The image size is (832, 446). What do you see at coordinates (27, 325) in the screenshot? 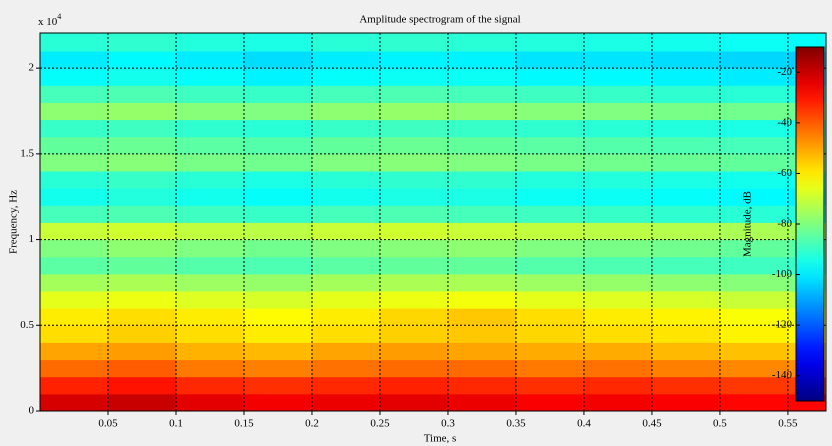
I see `y-tick-label: 0.5` at bounding box center [27, 325].